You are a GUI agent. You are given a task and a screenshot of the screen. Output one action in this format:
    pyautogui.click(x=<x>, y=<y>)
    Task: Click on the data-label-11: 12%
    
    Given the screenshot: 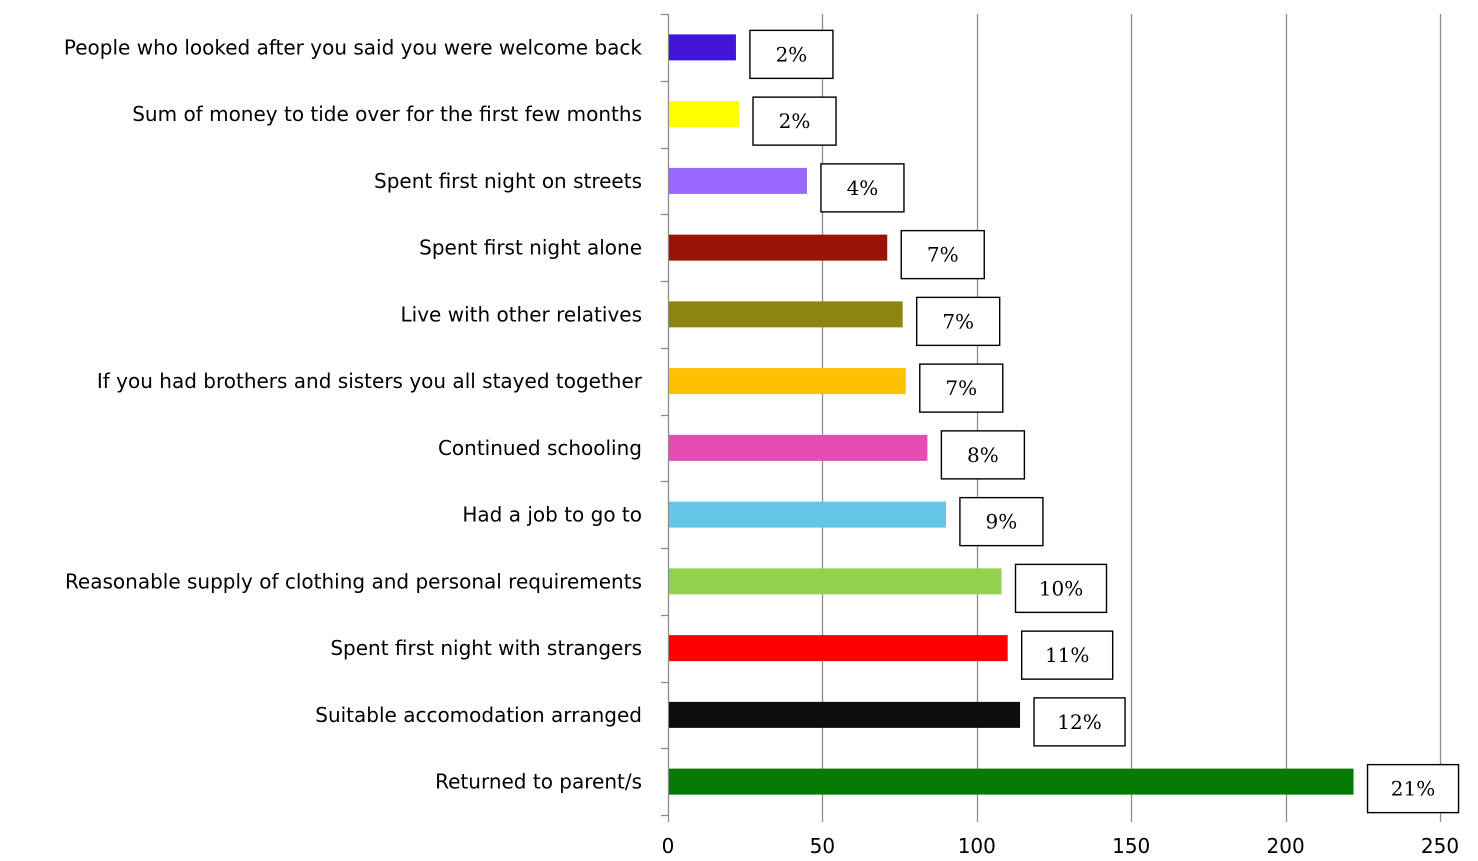 What is the action you would take?
    pyautogui.click(x=1079, y=722)
    